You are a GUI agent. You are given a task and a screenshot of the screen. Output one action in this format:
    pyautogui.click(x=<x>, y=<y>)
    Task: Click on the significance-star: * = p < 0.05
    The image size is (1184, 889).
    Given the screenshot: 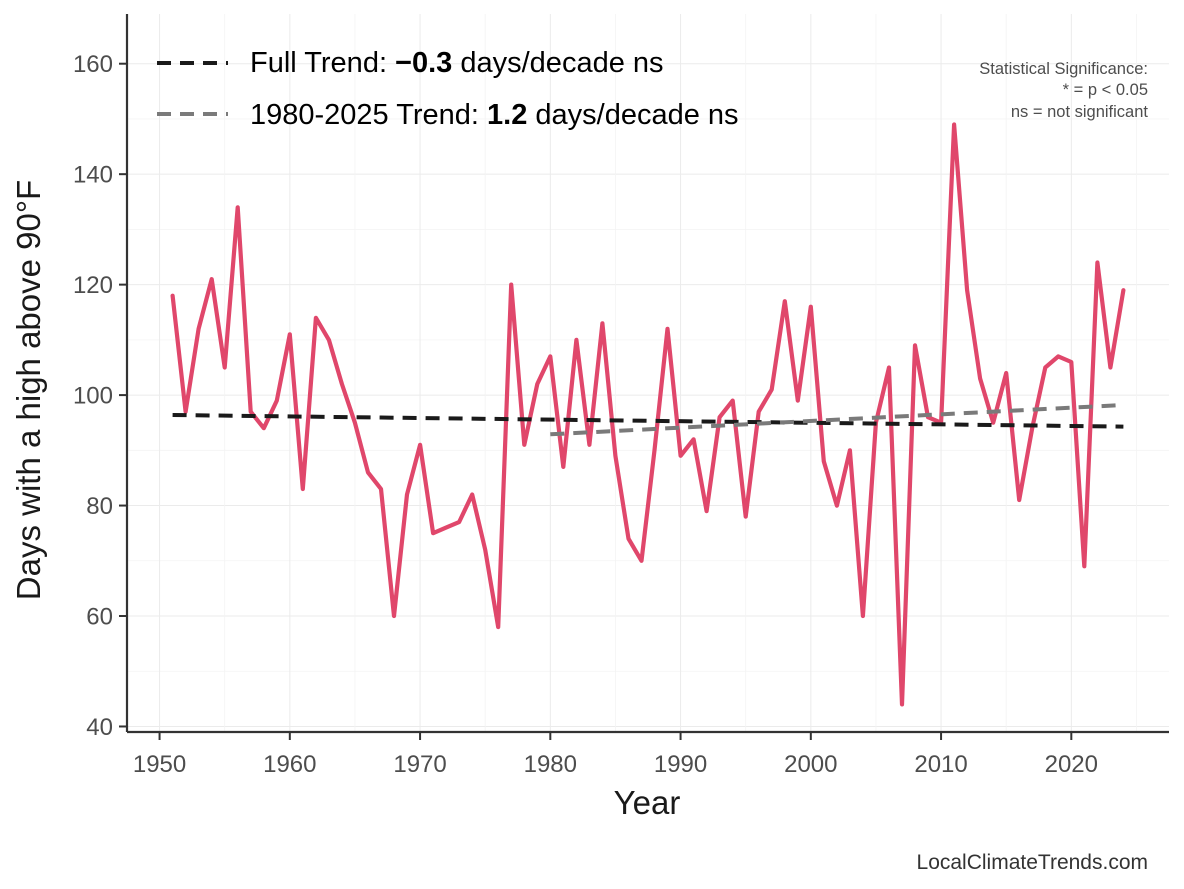 What is the action you would take?
    pyautogui.click(x=1105, y=90)
    